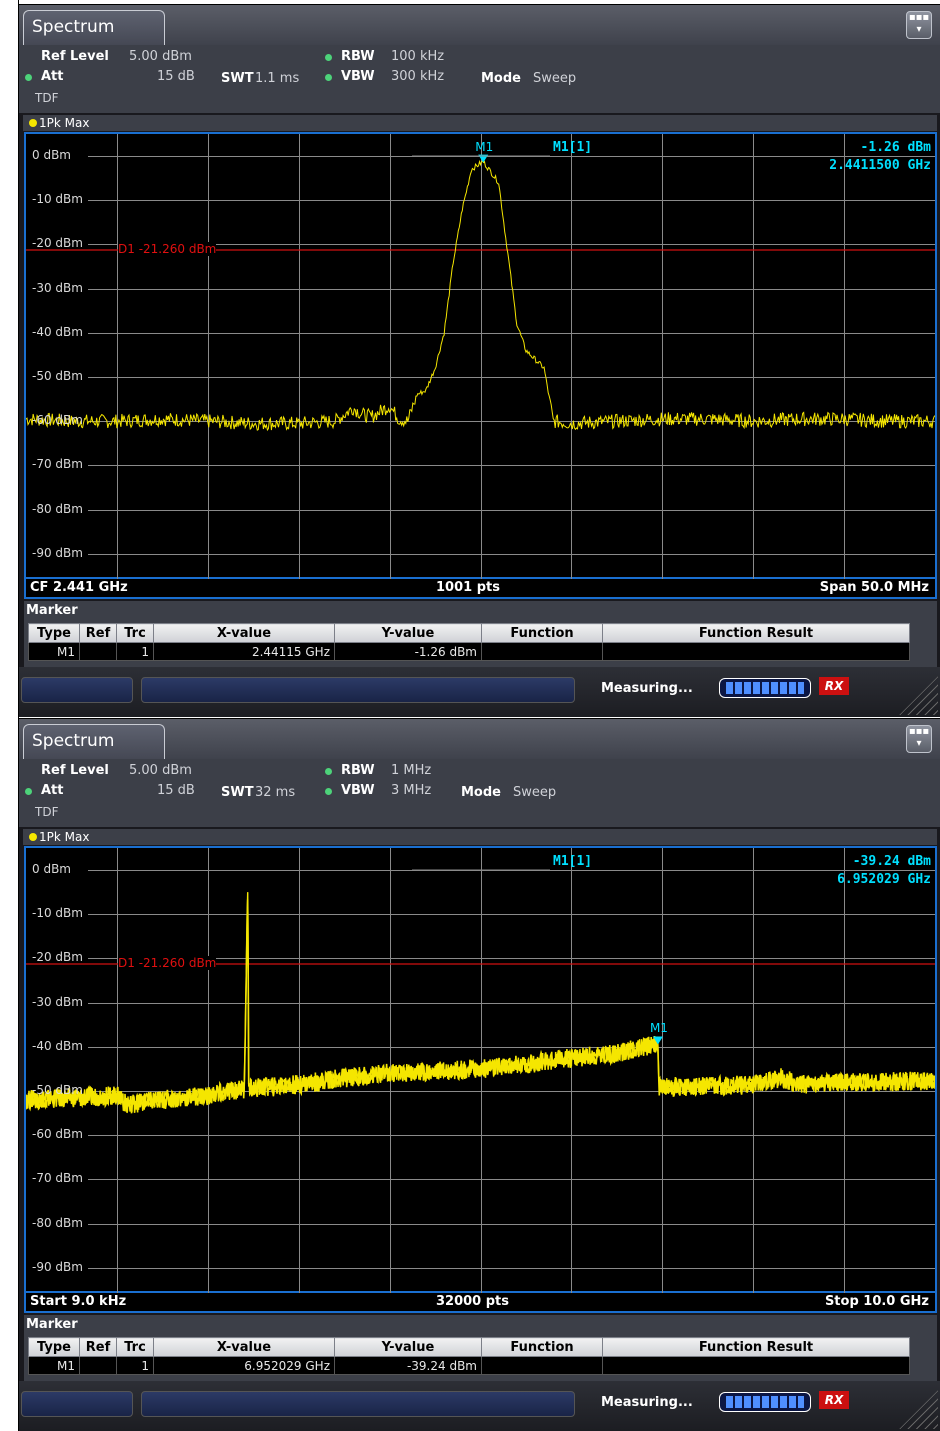 The image size is (940, 1431). I want to click on rbw-status-icon, so click(328, 771).